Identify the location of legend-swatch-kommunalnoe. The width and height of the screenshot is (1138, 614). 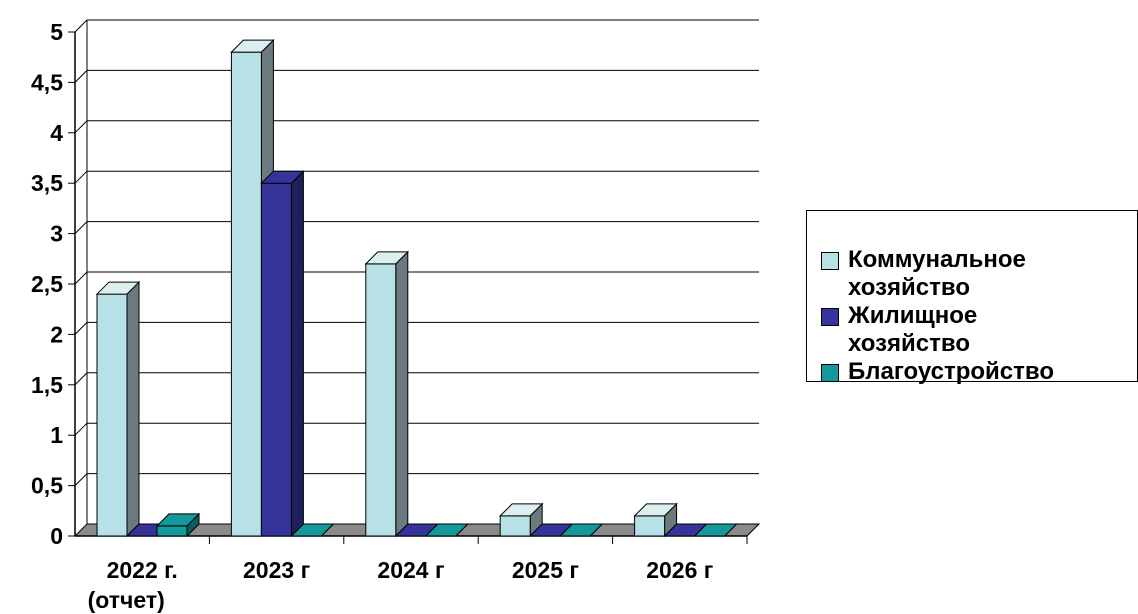
(830, 261).